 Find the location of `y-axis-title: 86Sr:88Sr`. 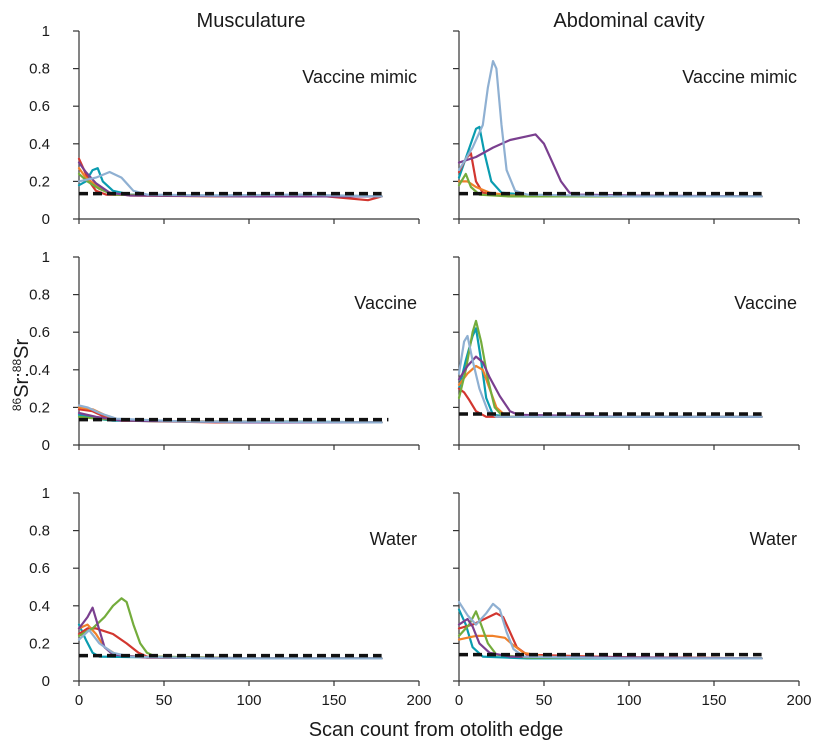

y-axis-title: 86Sr:88Sr is located at coordinates (21, 375).